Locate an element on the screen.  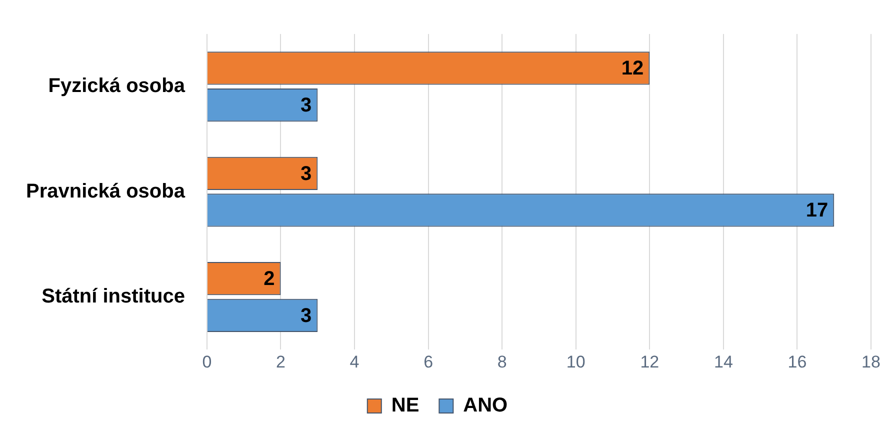
y-tick-label: Fyzická osoba is located at coordinates (117, 86).